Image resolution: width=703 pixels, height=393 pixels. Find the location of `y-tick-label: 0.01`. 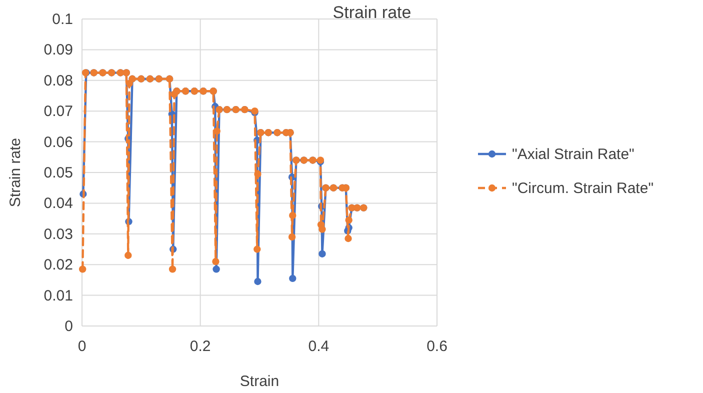

y-tick-label: 0.01 is located at coordinates (58, 295).